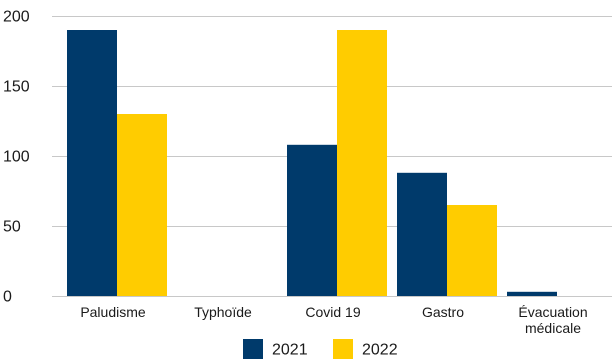 The height and width of the screenshot is (361, 615). I want to click on bar-2022-gastro, so click(472, 250).